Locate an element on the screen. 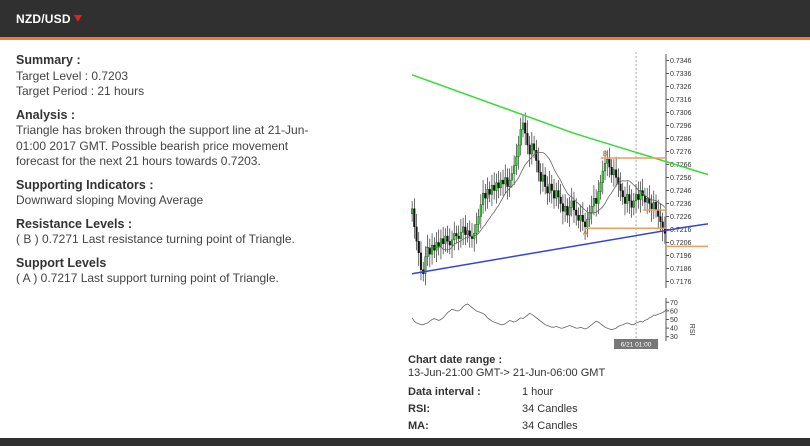 The image size is (810, 446). rsi-axis-label: RSI is located at coordinates (691, 330).